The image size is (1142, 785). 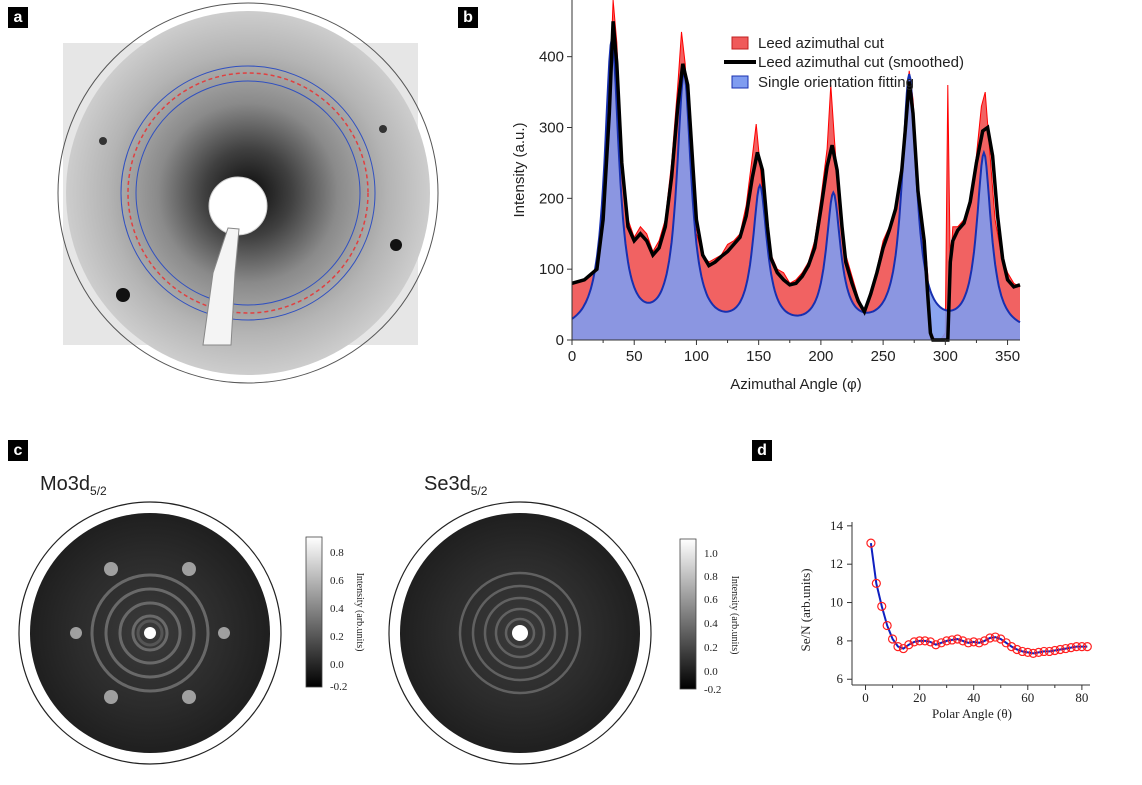 I want to click on inner-ring, so click(x=248, y=193).